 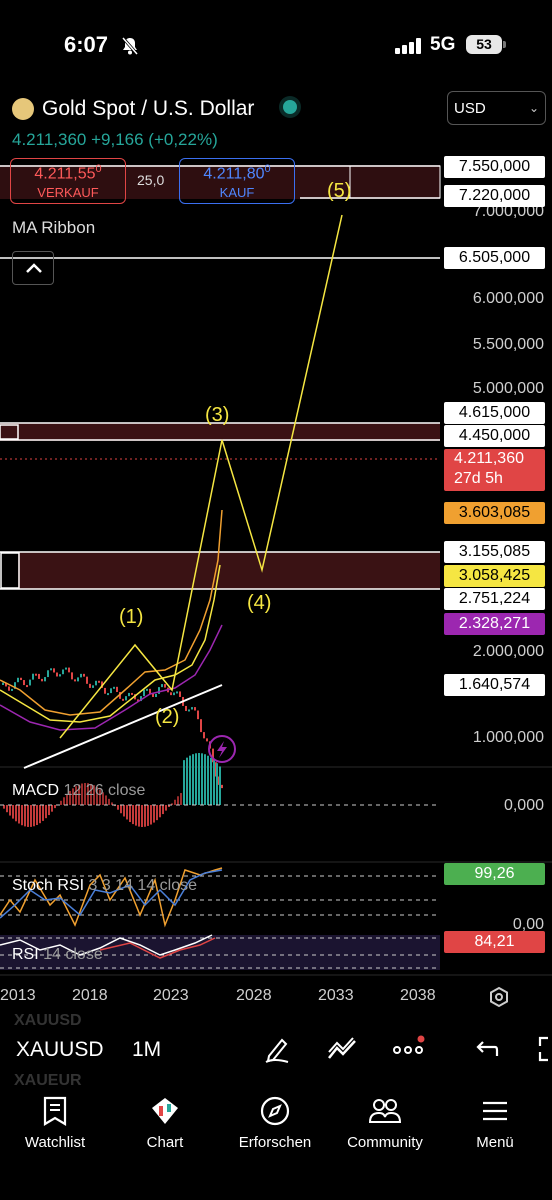 I want to click on nav-explore: Erforschen, so click(x=275, y=1118).